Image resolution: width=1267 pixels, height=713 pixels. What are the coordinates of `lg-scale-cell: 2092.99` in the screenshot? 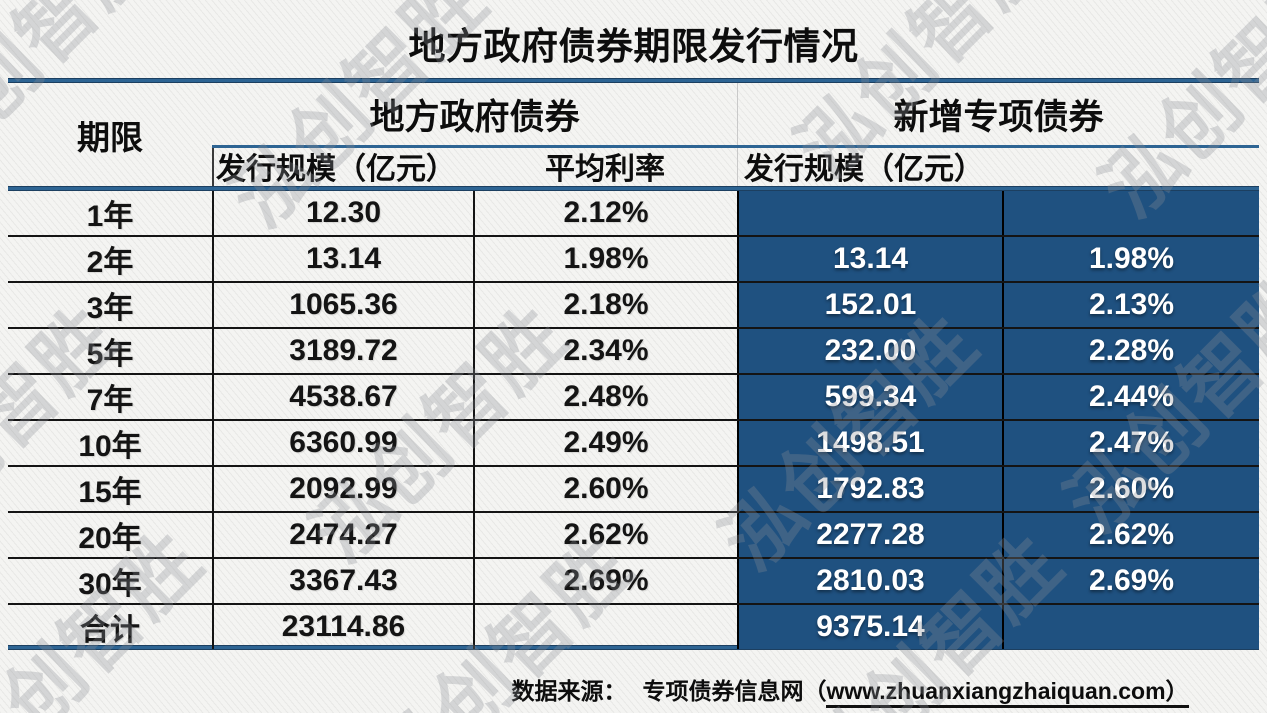 It's located at (342, 489).